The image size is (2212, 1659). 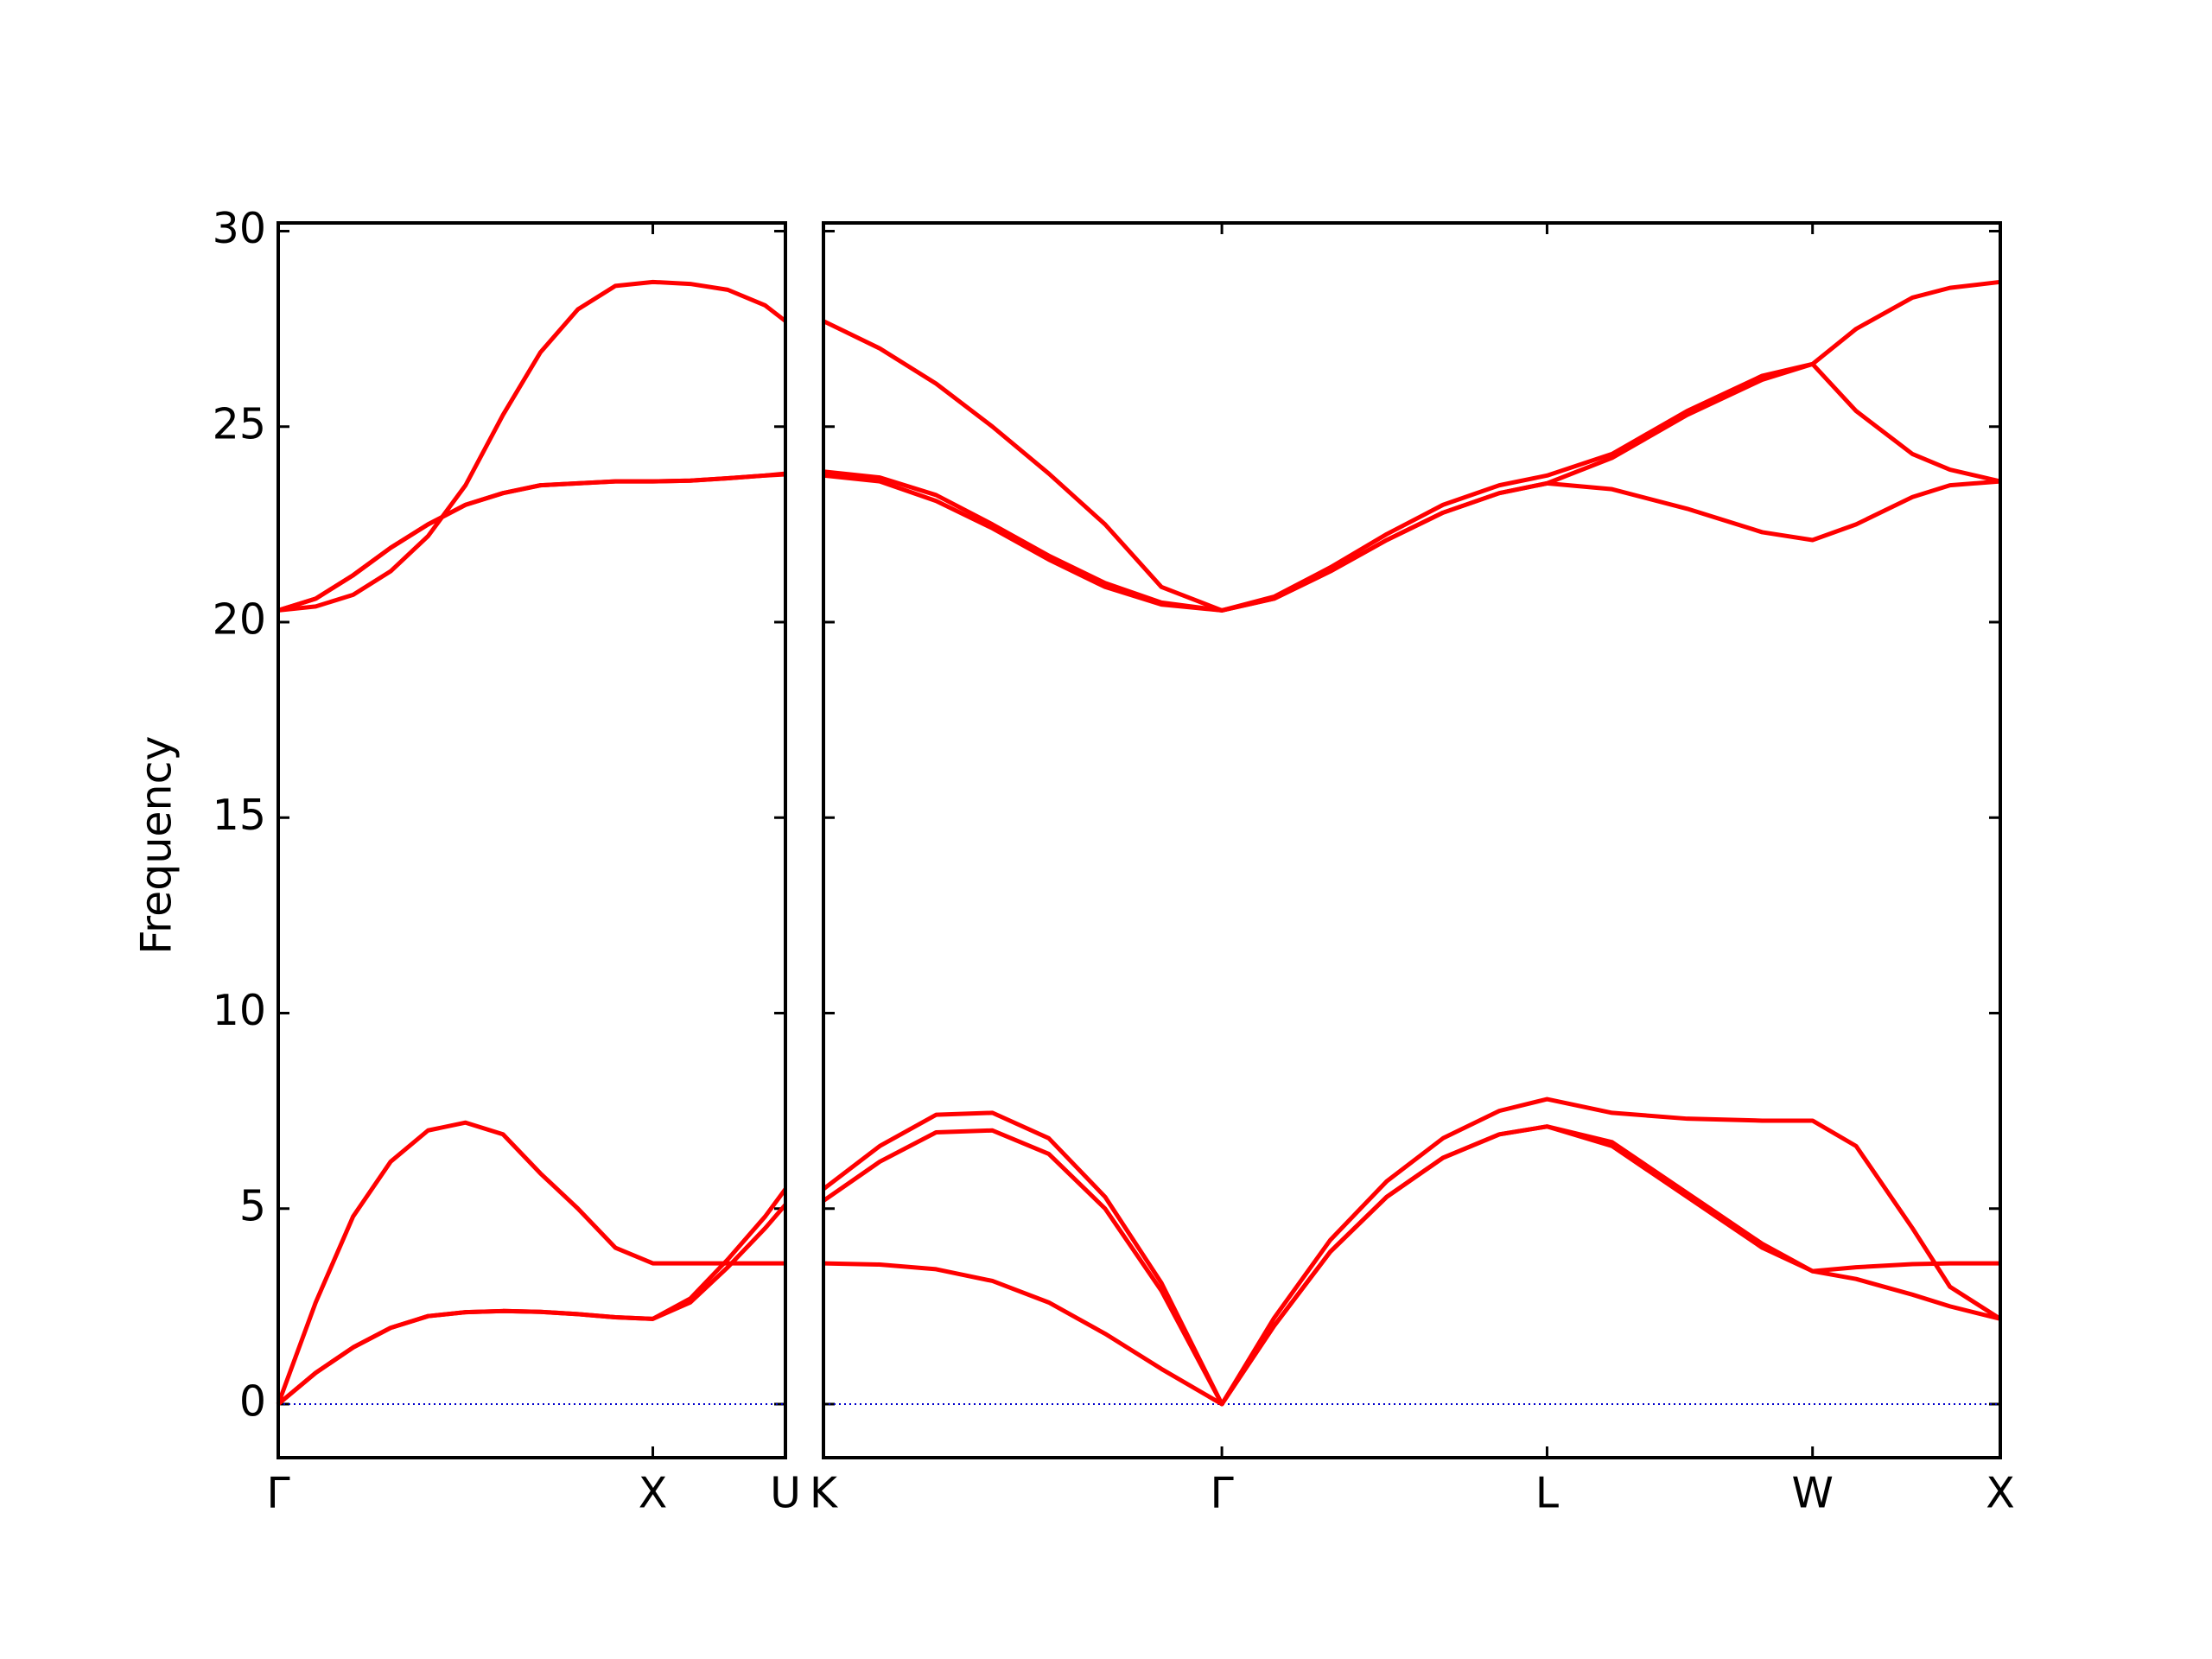 What do you see at coordinates (1812, 1493) in the screenshot?
I see `x-tick-label: W` at bounding box center [1812, 1493].